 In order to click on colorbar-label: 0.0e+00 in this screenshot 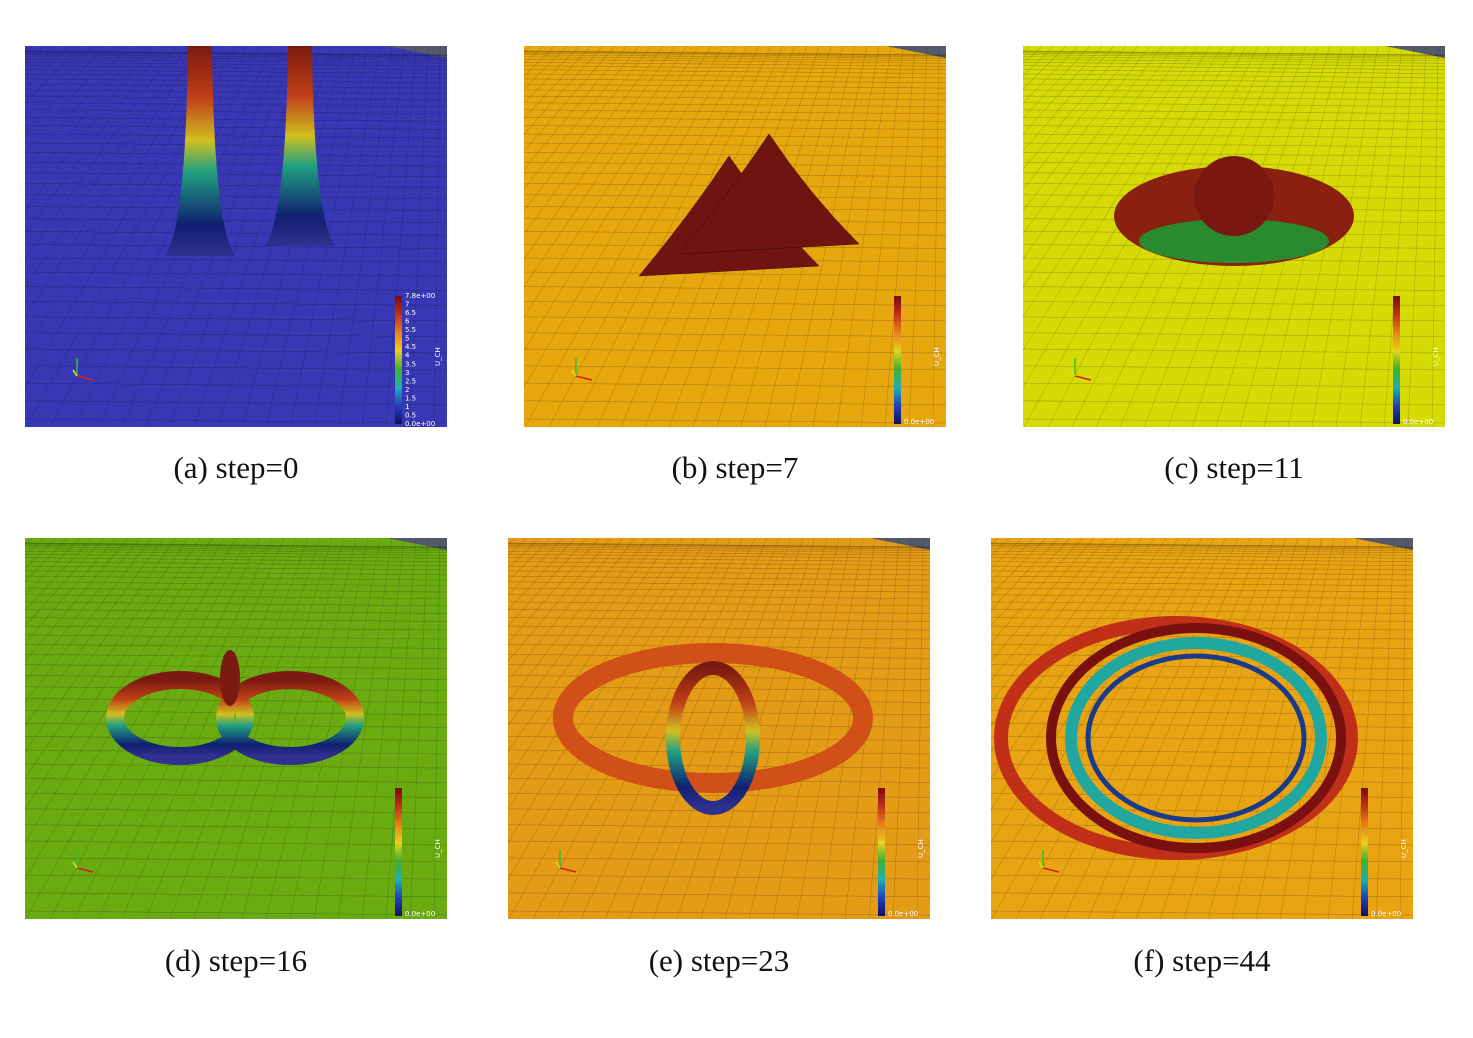, I will do `click(903, 914)`.